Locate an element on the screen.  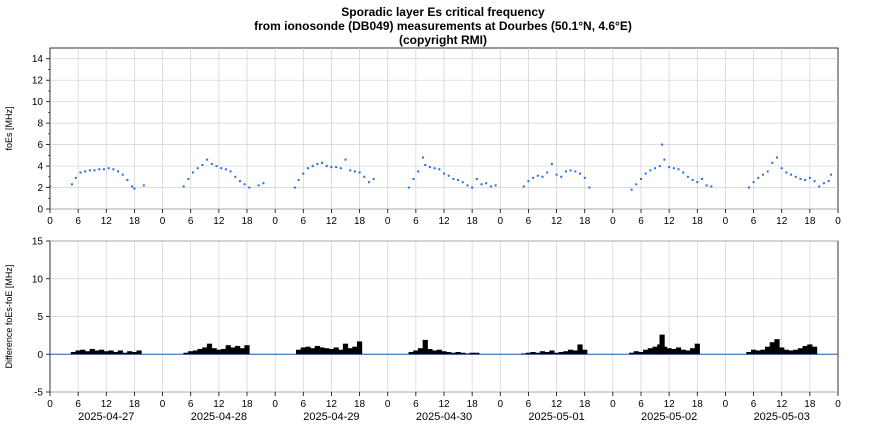
y-tick-label: 2 is located at coordinates (40, 188).